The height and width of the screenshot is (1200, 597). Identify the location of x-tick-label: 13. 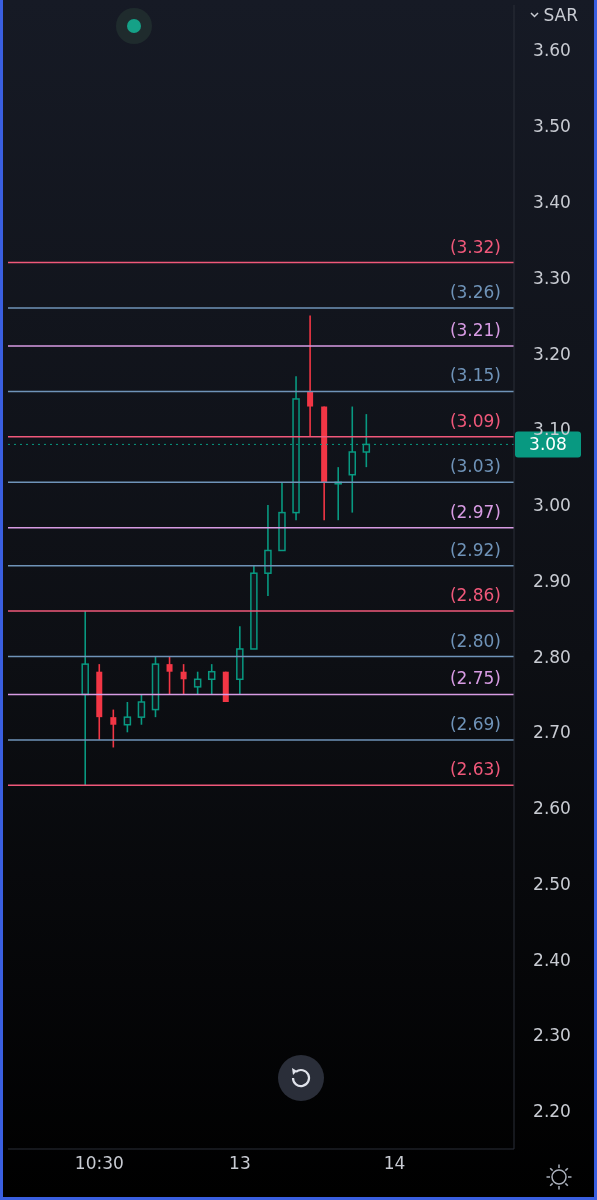
(240, 1163).